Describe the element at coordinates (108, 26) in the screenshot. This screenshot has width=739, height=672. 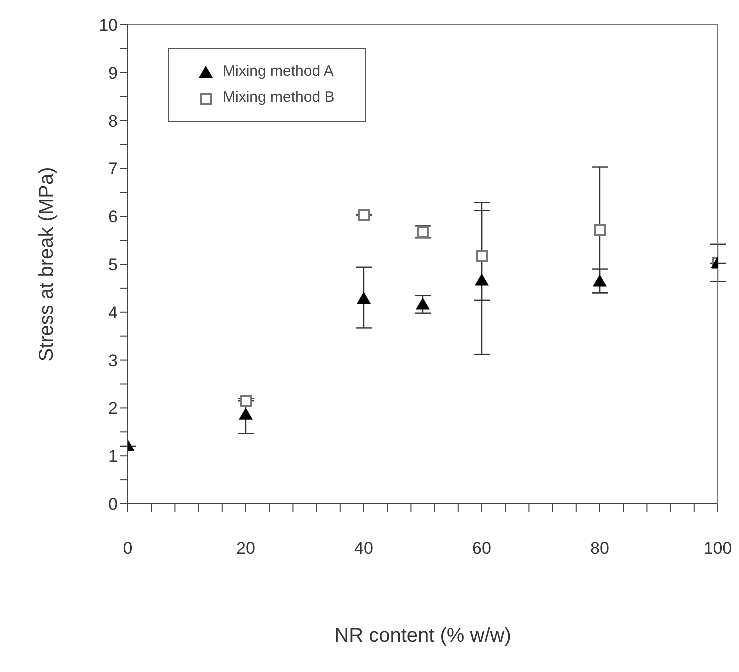
I see `y-tick-label: 10` at that location.